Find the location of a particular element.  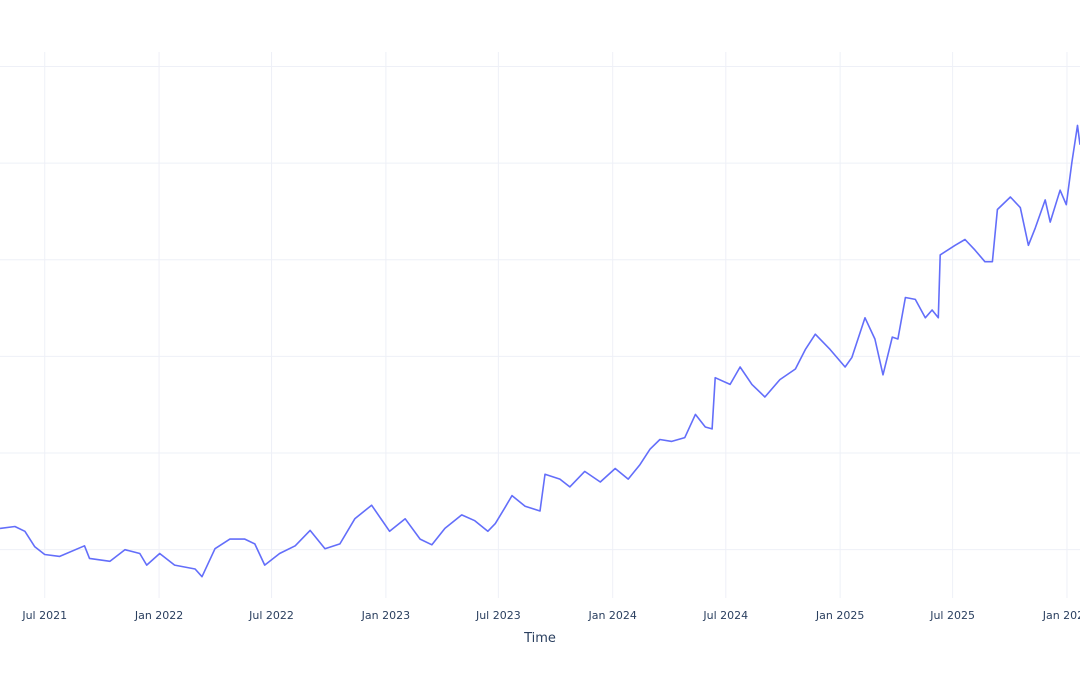

x-tick-label: Jan 2025 is located at coordinates (839, 615).